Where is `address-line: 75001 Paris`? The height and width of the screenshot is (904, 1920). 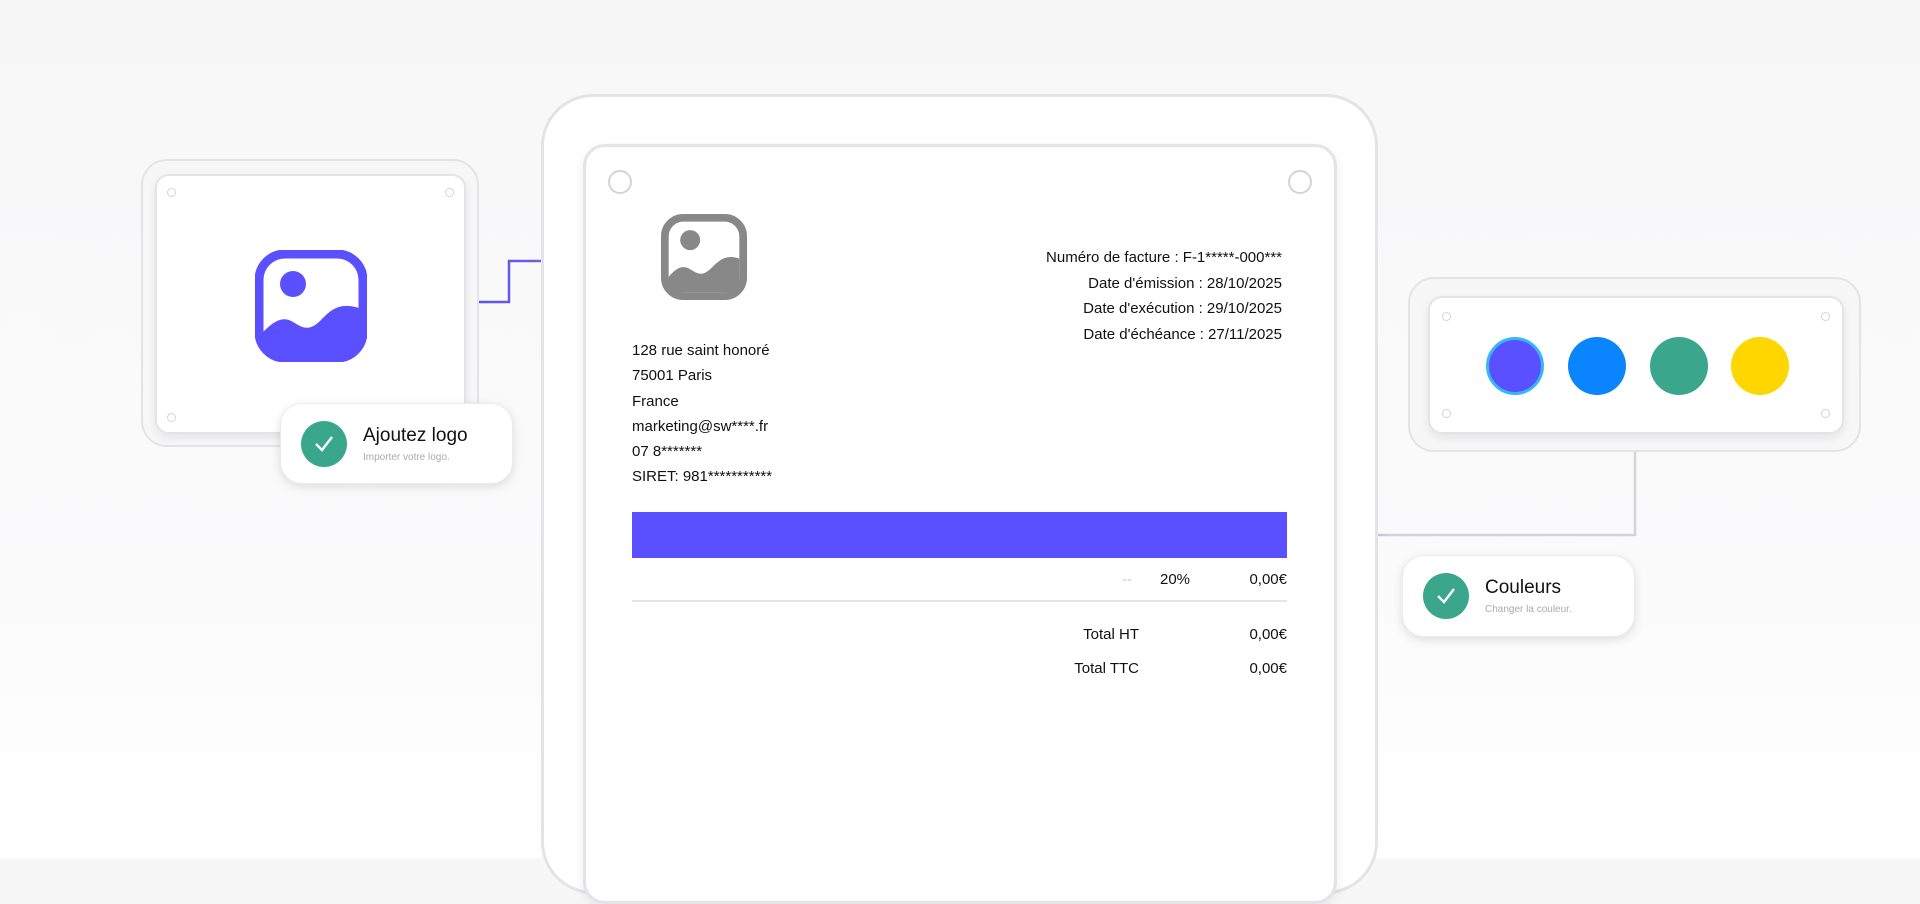
address-line: 75001 Paris is located at coordinates (672, 376).